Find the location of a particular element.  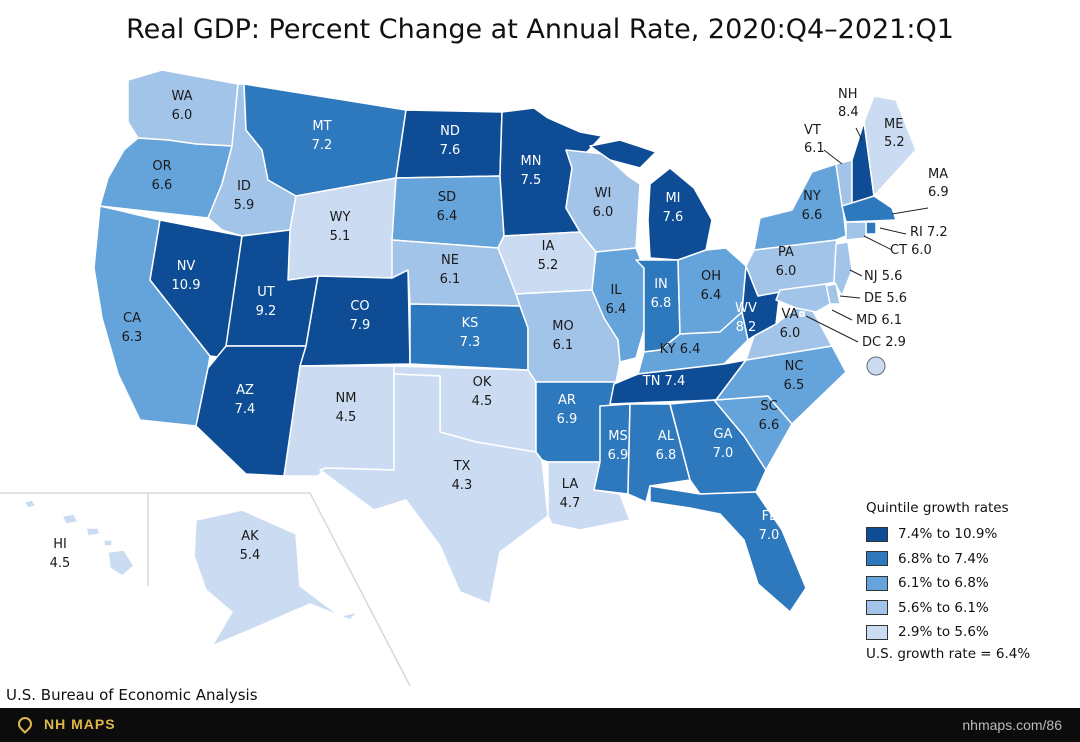

state-label-mt: MT 7.2 is located at coordinates (322, 136).